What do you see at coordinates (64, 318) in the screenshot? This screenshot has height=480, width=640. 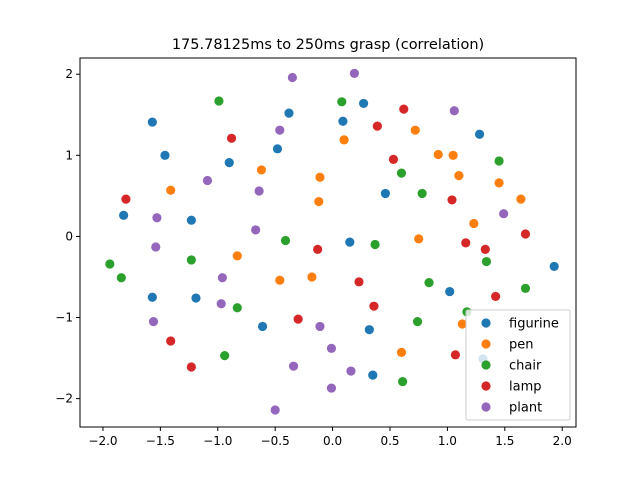 I see `y-tick-label: −1` at bounding box center [64, 318].